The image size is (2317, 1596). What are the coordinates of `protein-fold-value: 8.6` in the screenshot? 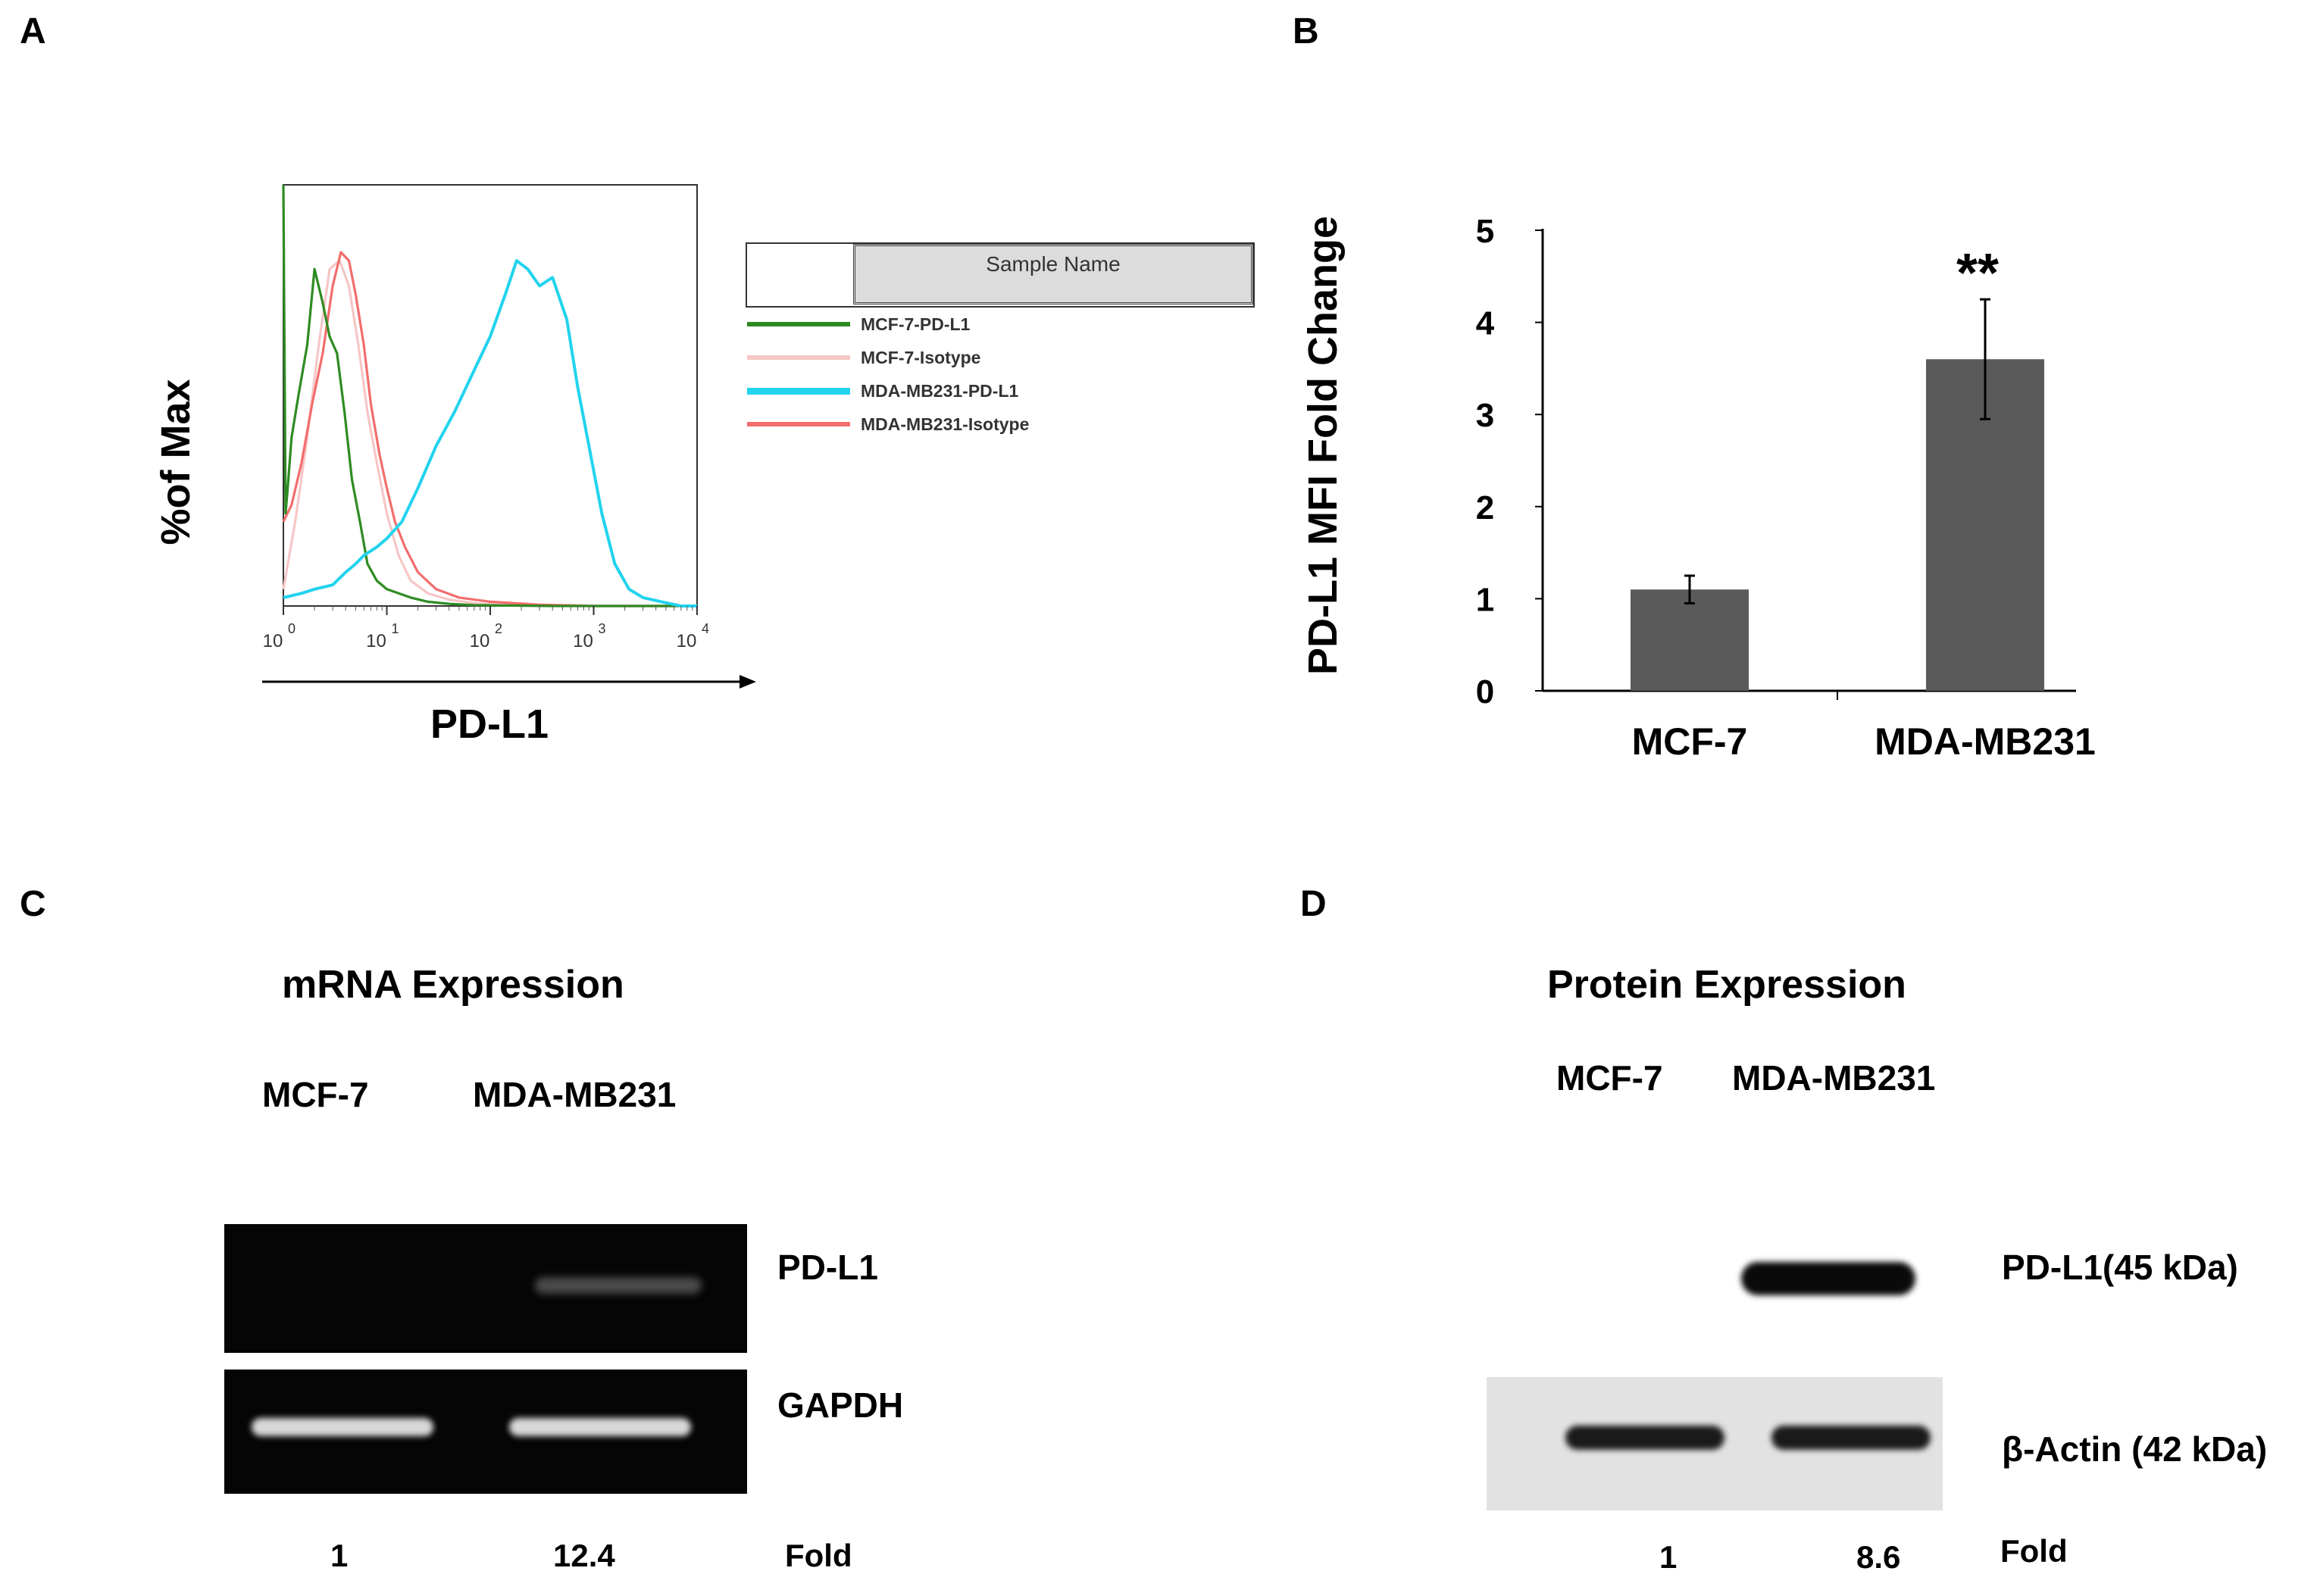 It's located at (1878, 1557).